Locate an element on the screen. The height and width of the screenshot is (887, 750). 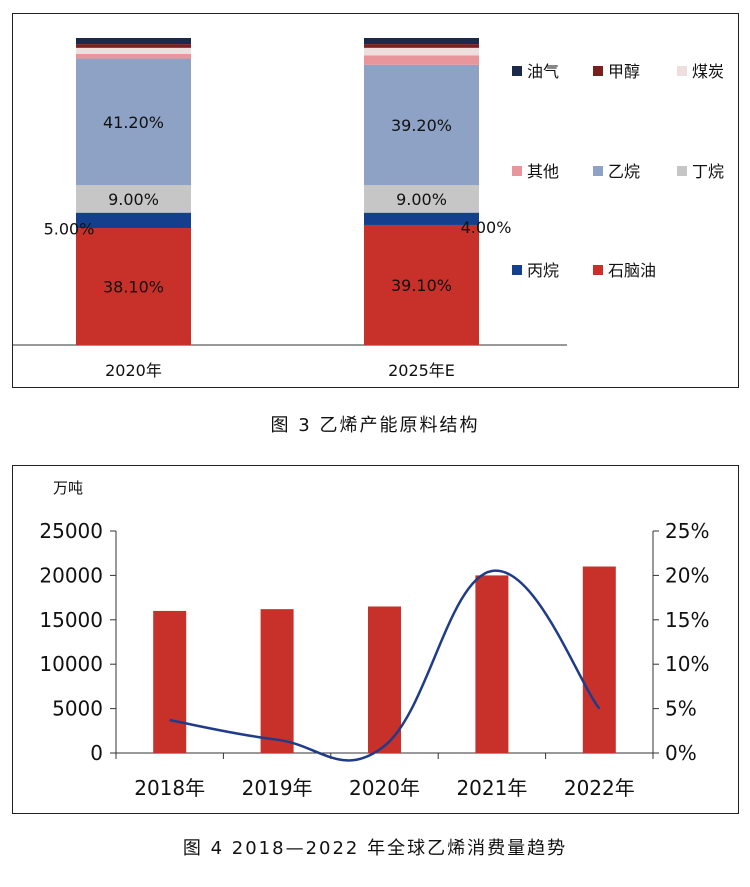
y-right-tick-label-0: 0% is located at coordinates (681, 753).